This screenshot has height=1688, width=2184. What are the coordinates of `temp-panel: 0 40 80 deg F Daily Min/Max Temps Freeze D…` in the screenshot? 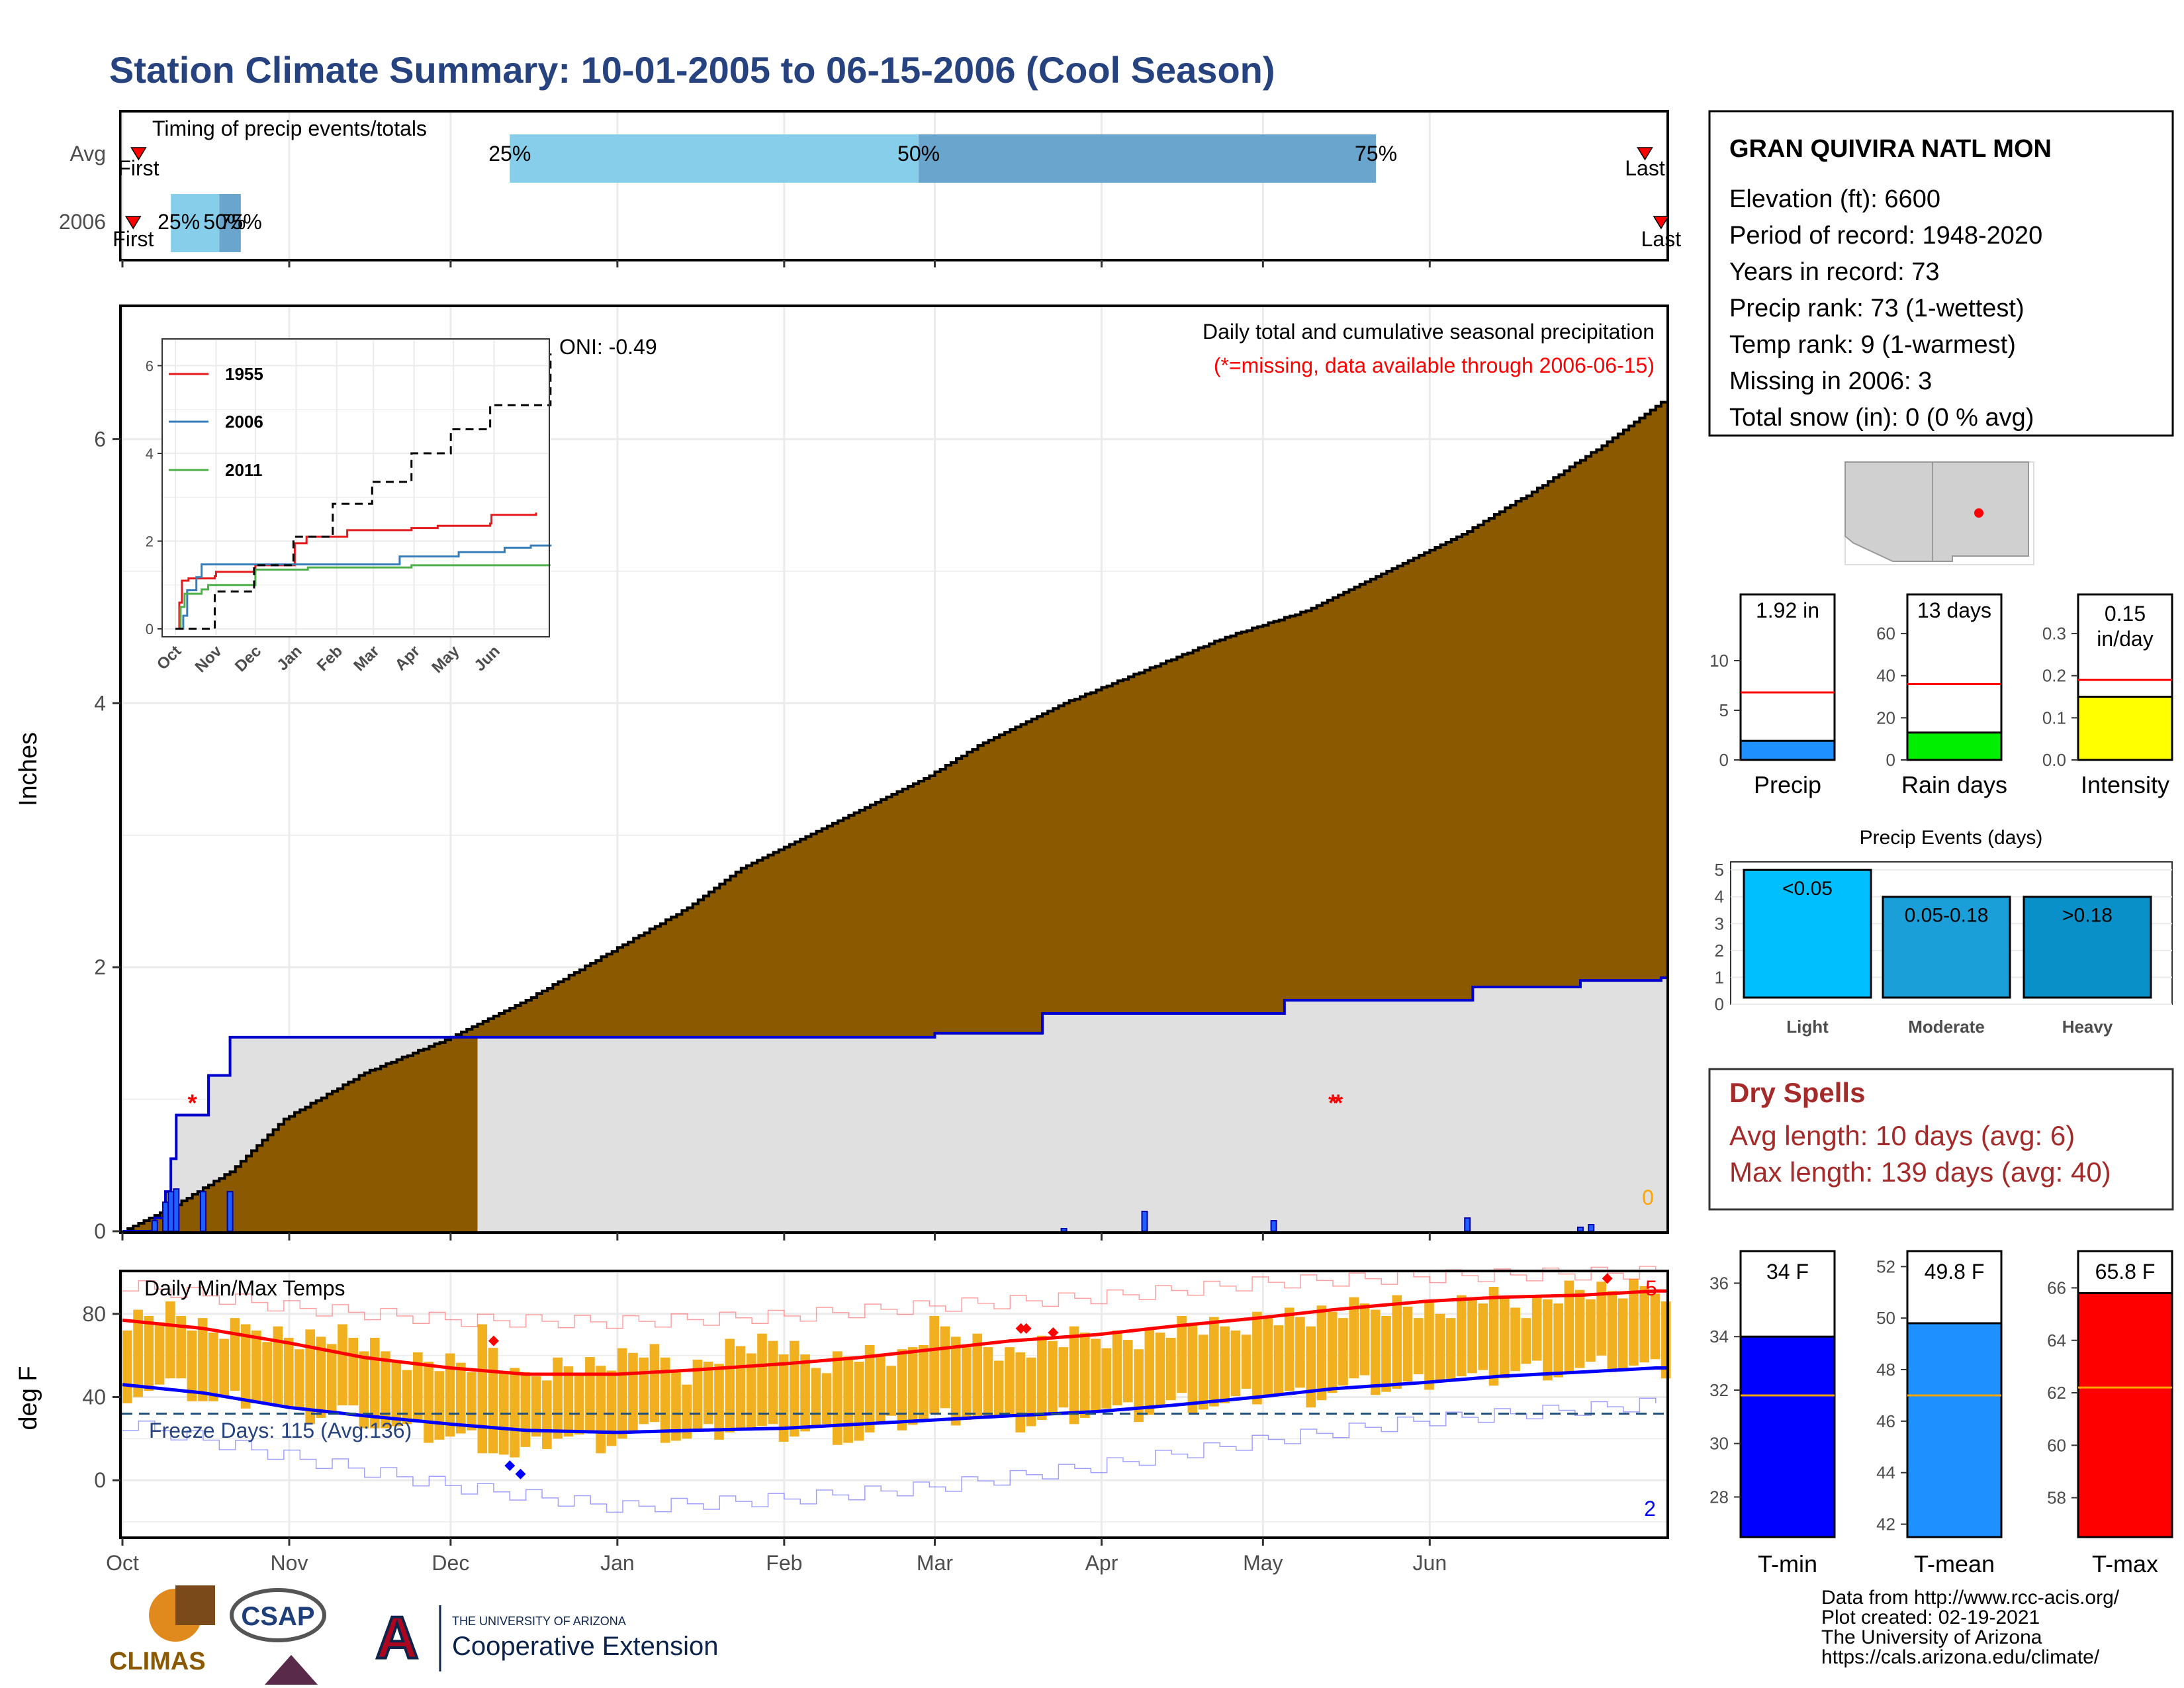 It's located at (843, 1420).